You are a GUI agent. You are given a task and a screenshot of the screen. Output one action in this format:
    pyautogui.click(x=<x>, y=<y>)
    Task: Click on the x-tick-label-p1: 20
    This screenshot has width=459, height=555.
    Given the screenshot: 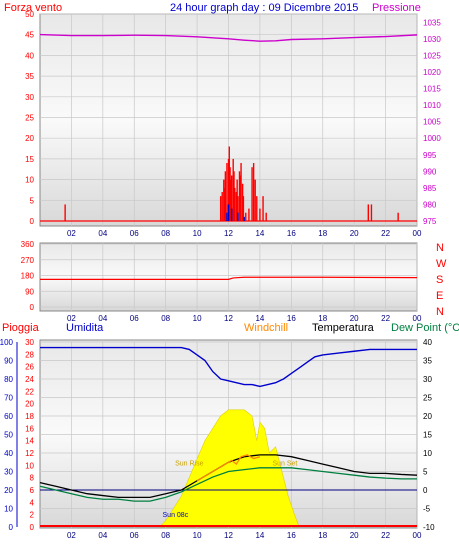 What is the action you would take?
    pyautogui.click(x=354, y=233)
    